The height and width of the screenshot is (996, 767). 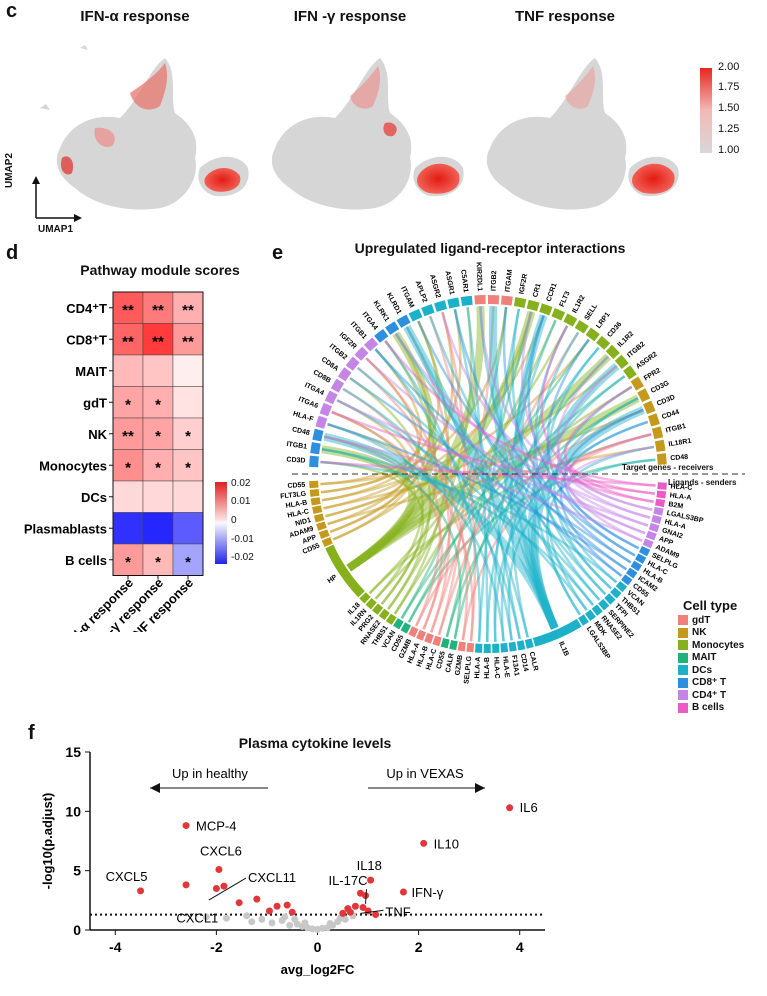 I want to click on receiver-label: ITGB1, so click(x=358, y=331).